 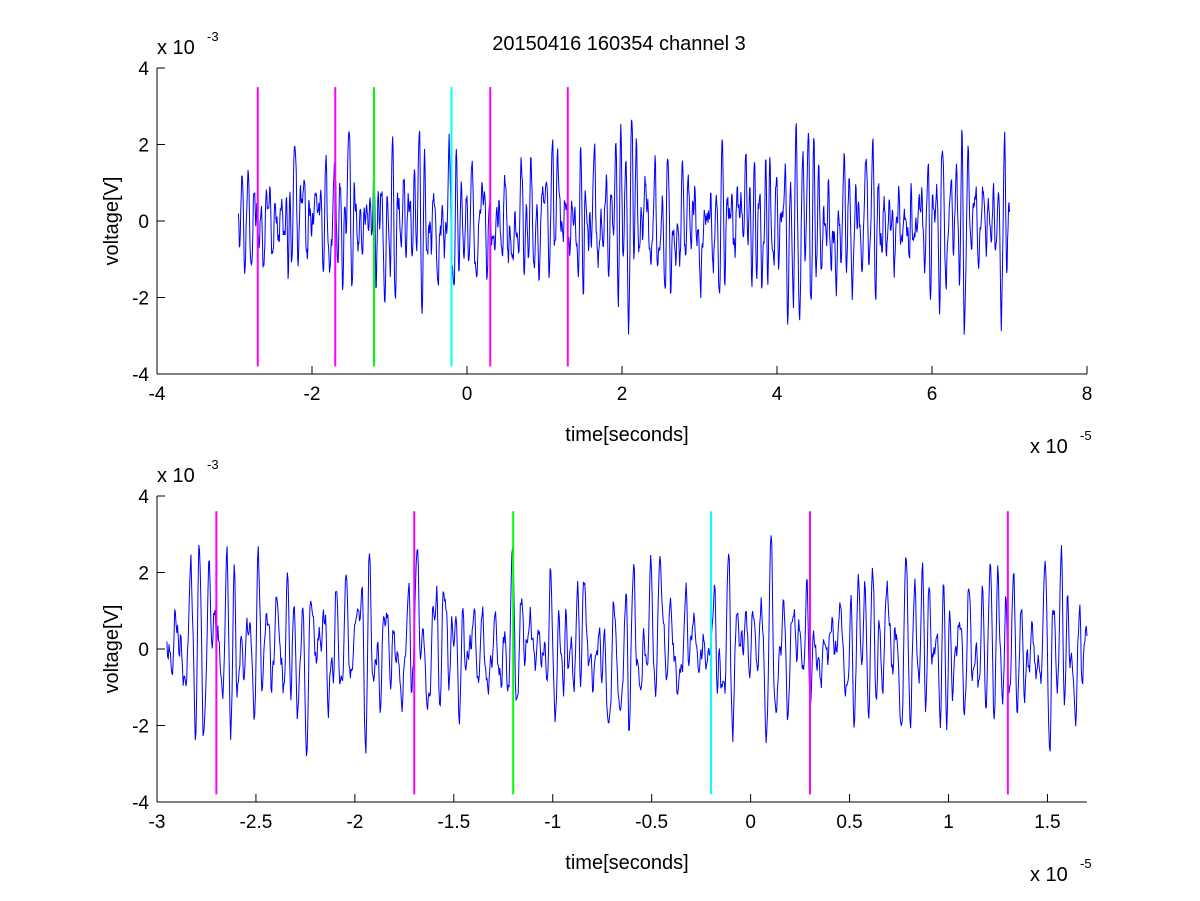 What do you see at coordinates (453, 822) in the screenshot?
I see `x-tick-label: -1.5` at bounding box center [453, 822].